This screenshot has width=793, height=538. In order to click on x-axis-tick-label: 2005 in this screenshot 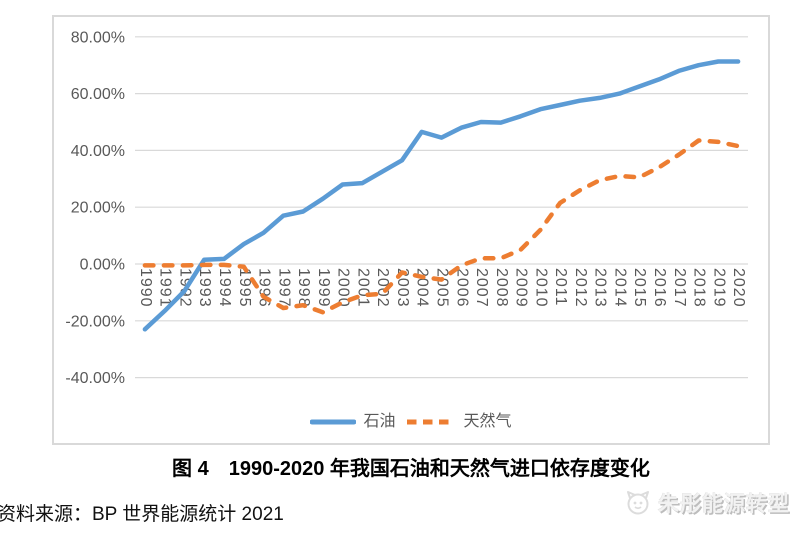, I will do `click(442, 288)`.